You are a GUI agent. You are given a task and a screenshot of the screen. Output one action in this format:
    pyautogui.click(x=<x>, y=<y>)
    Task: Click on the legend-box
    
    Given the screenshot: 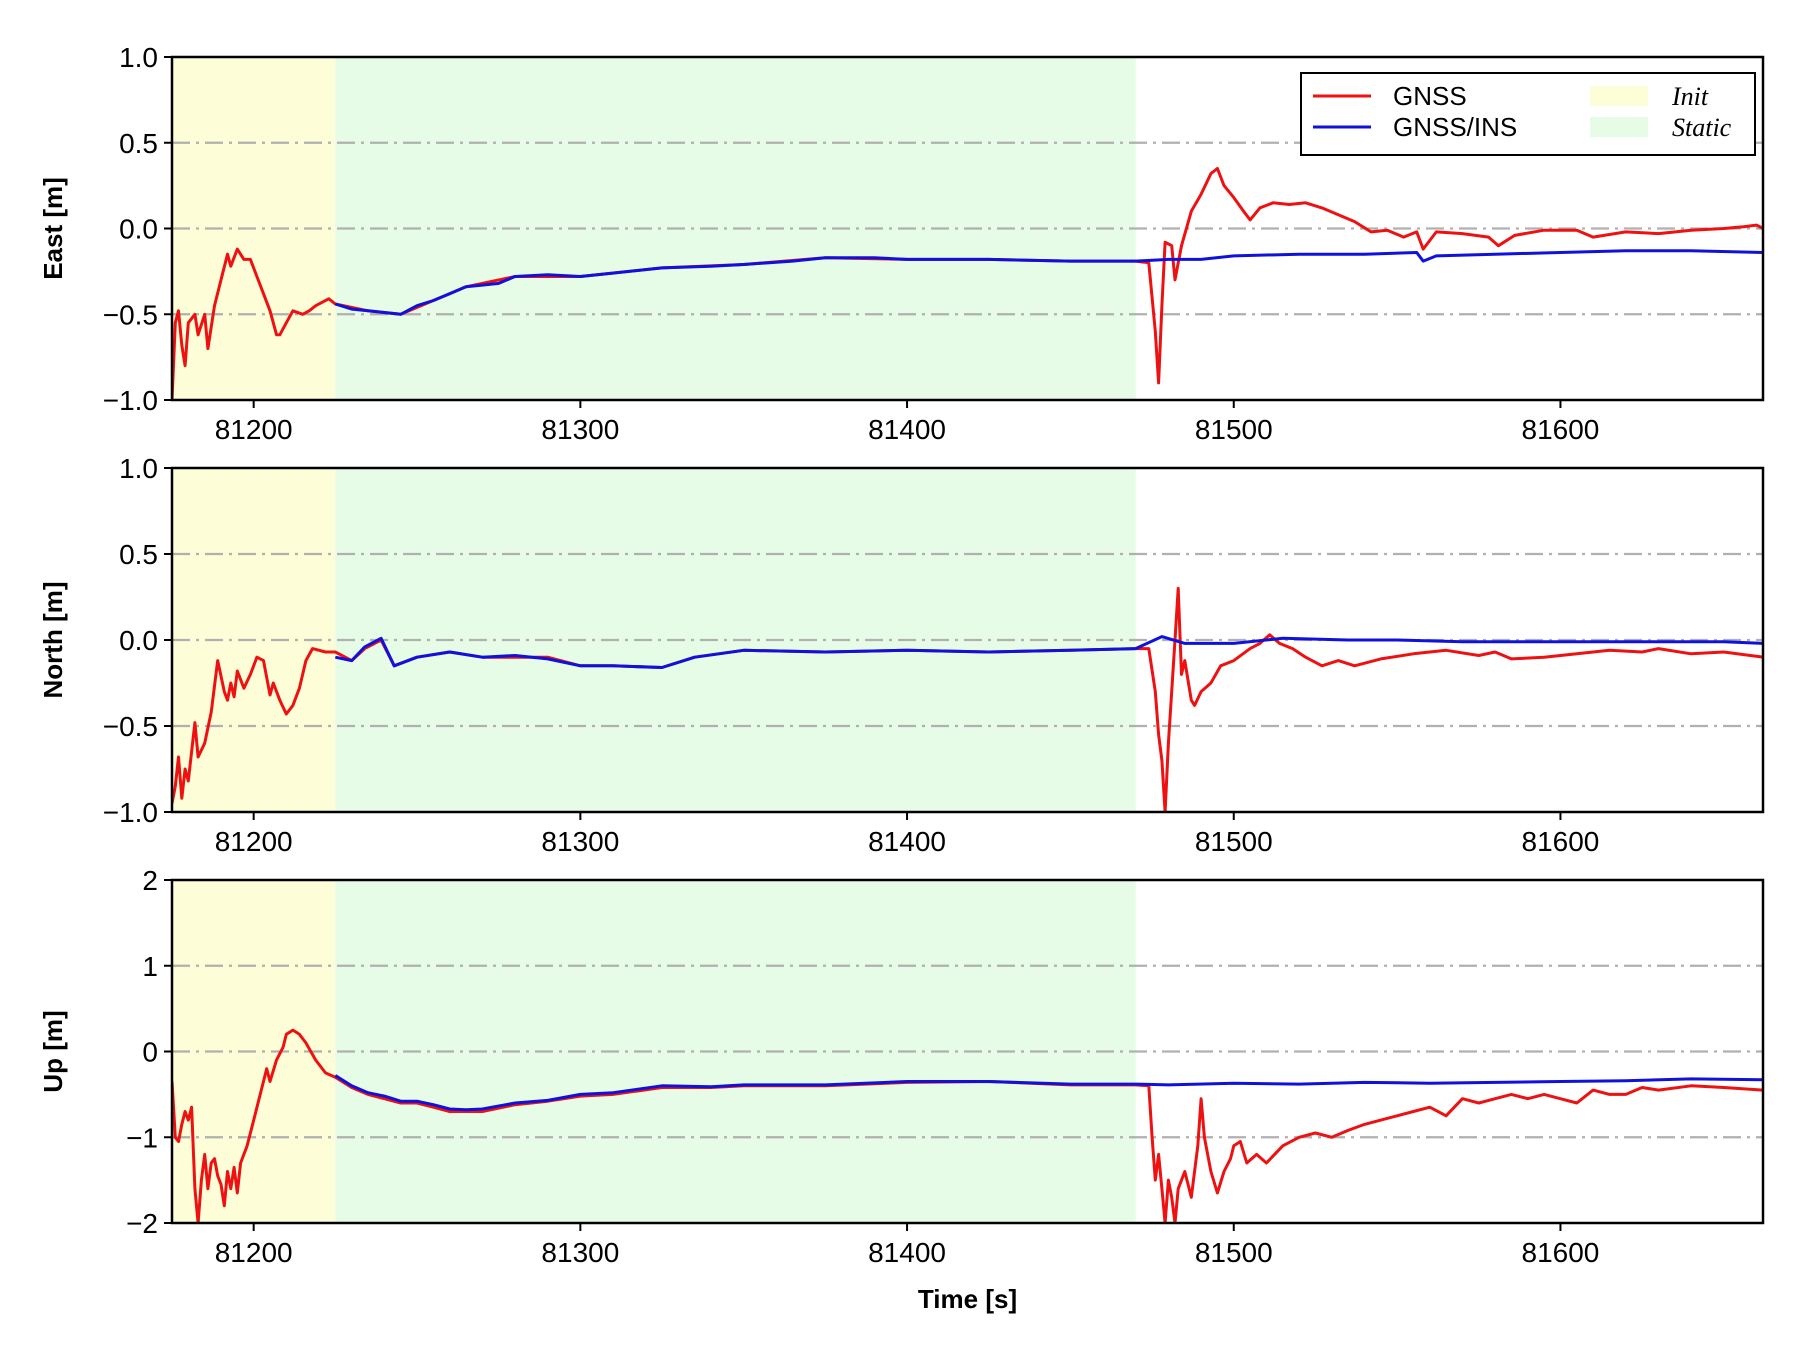 What is the action you would take?
    pyautogui.click(x=1528, y=114)
    